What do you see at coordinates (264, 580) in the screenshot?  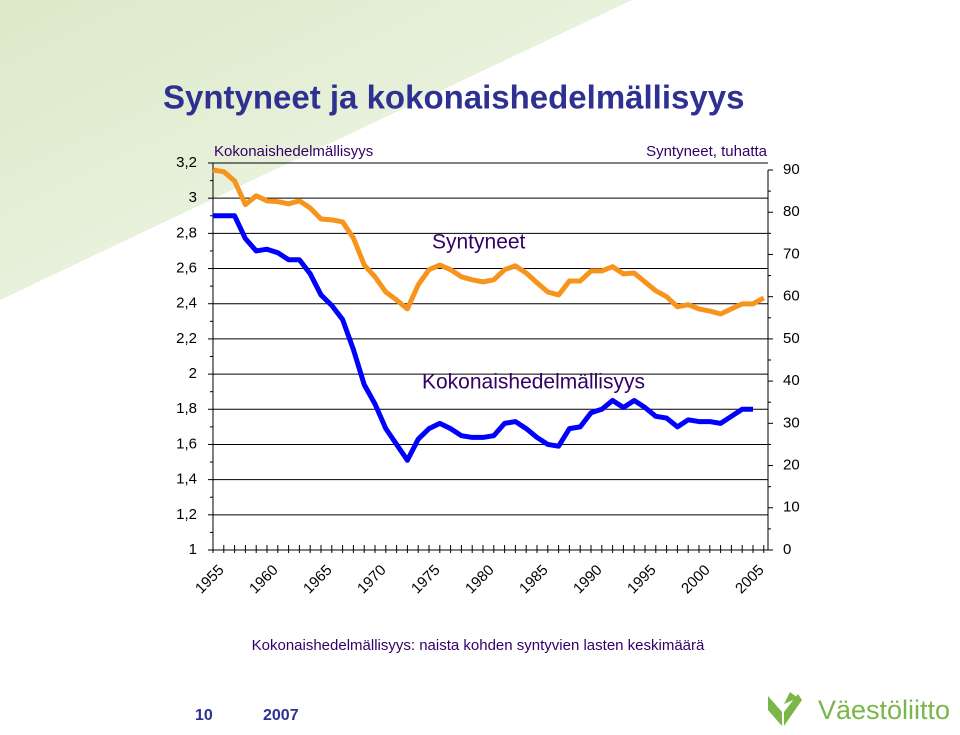 I see `x-tick-label: 1960` at bounding box center [264, 580].